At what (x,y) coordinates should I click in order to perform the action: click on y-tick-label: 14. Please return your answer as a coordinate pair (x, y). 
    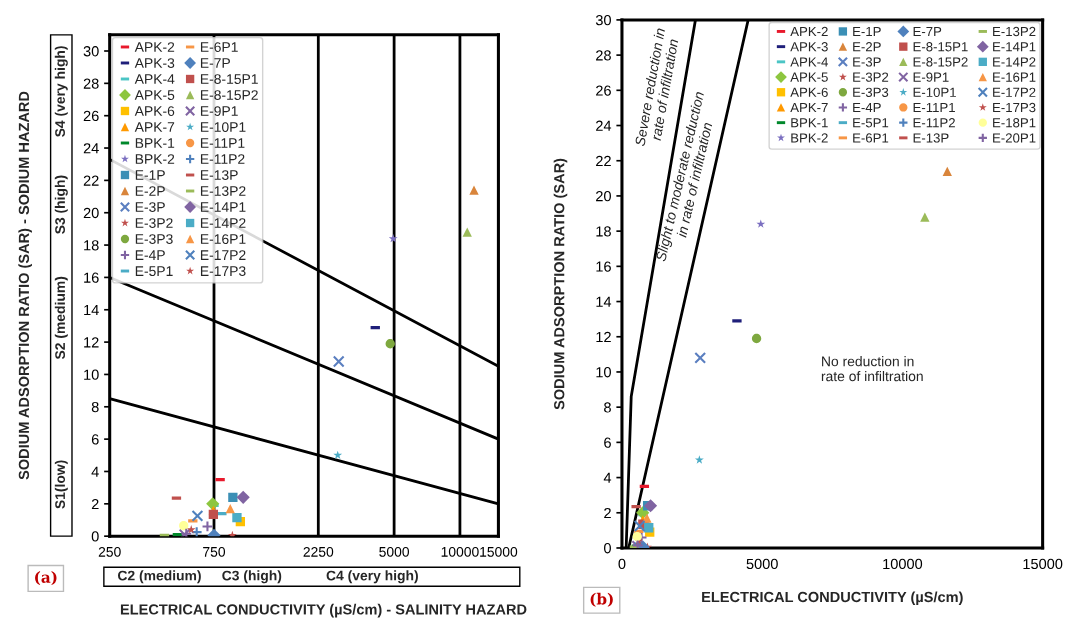
    Looking at the image, I should click on (604, 301).